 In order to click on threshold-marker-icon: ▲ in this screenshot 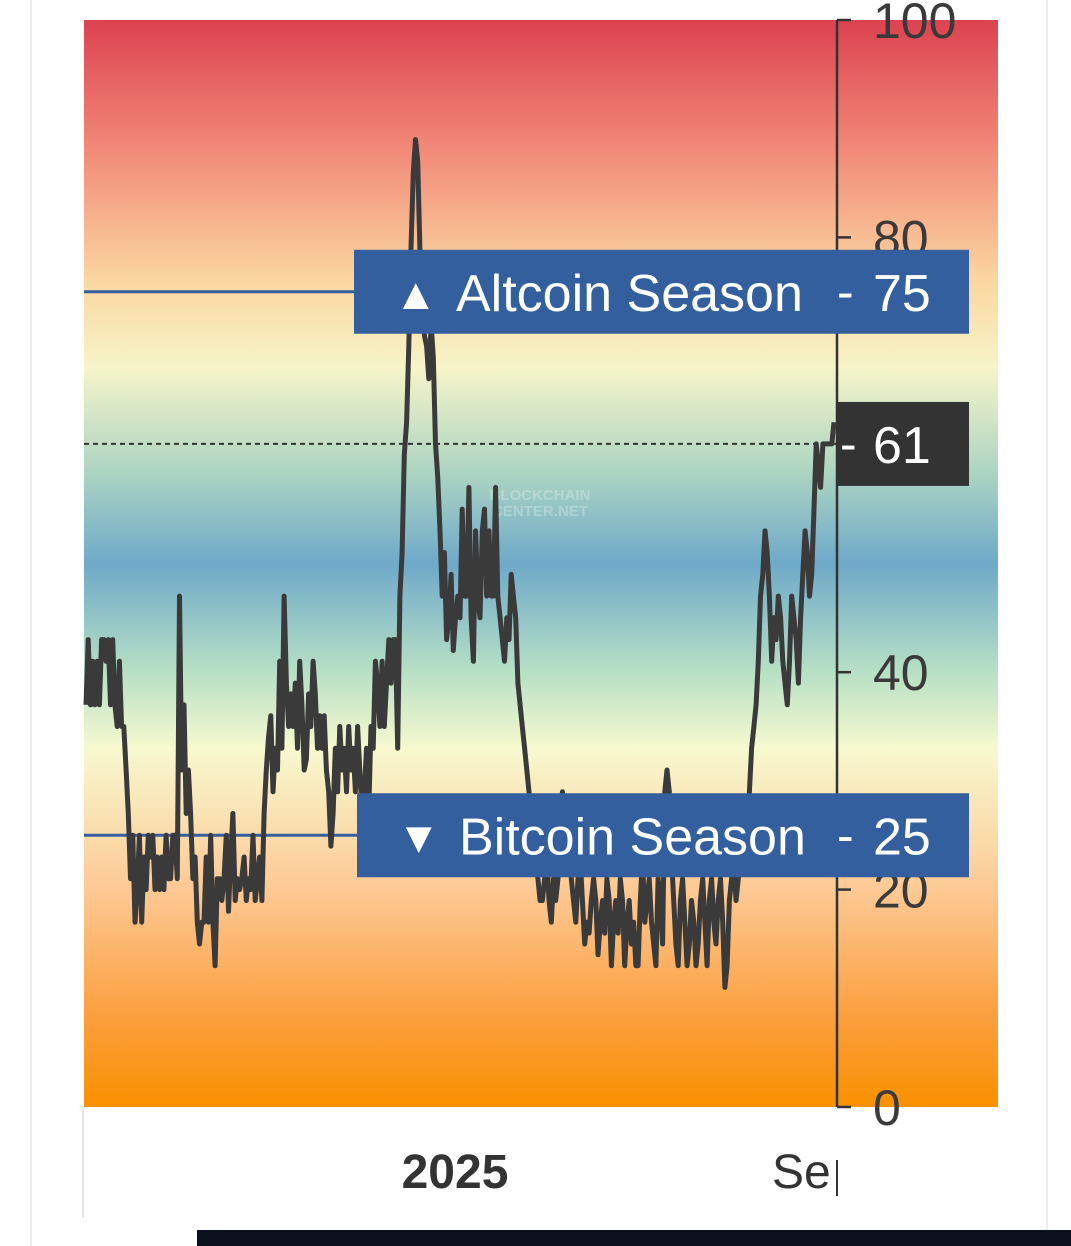, I will do `click(416, 294)`.